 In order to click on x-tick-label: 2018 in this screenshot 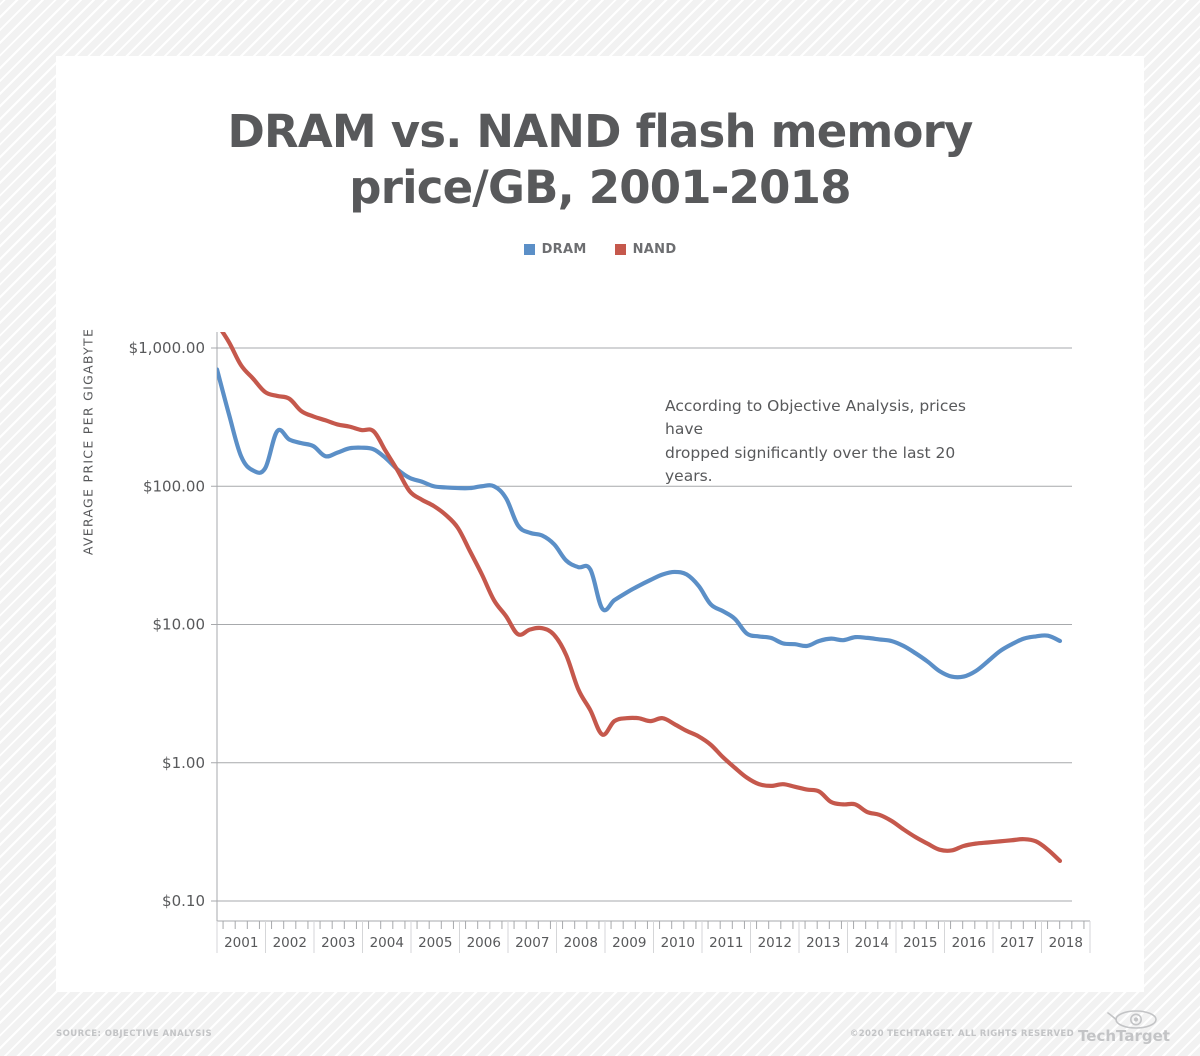, I will do `click(1066, 943)`.